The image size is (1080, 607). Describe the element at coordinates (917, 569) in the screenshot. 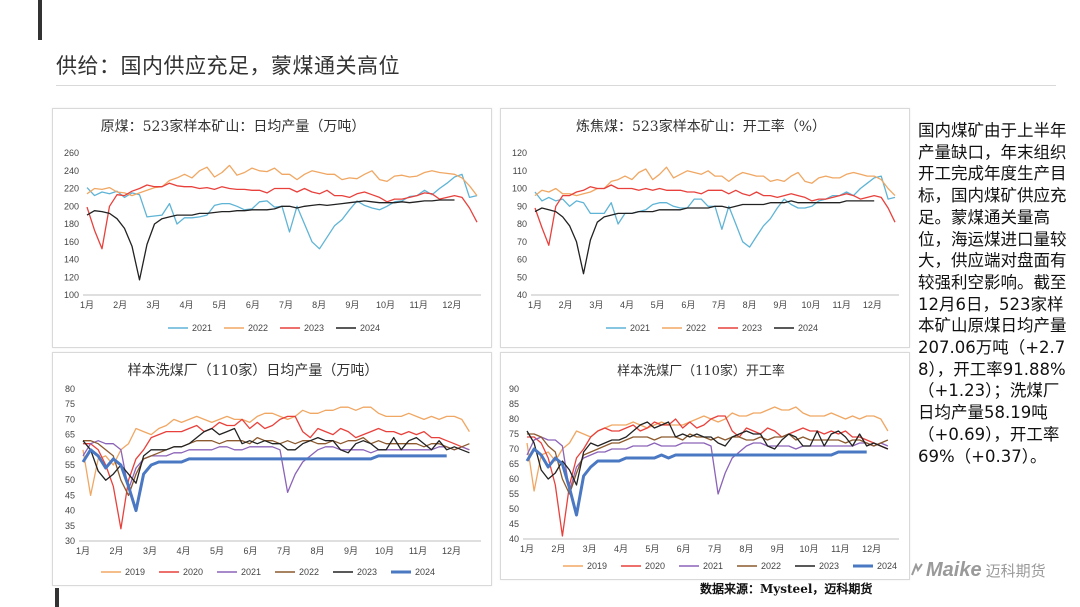

I see `logo-mark-icon` at that location.